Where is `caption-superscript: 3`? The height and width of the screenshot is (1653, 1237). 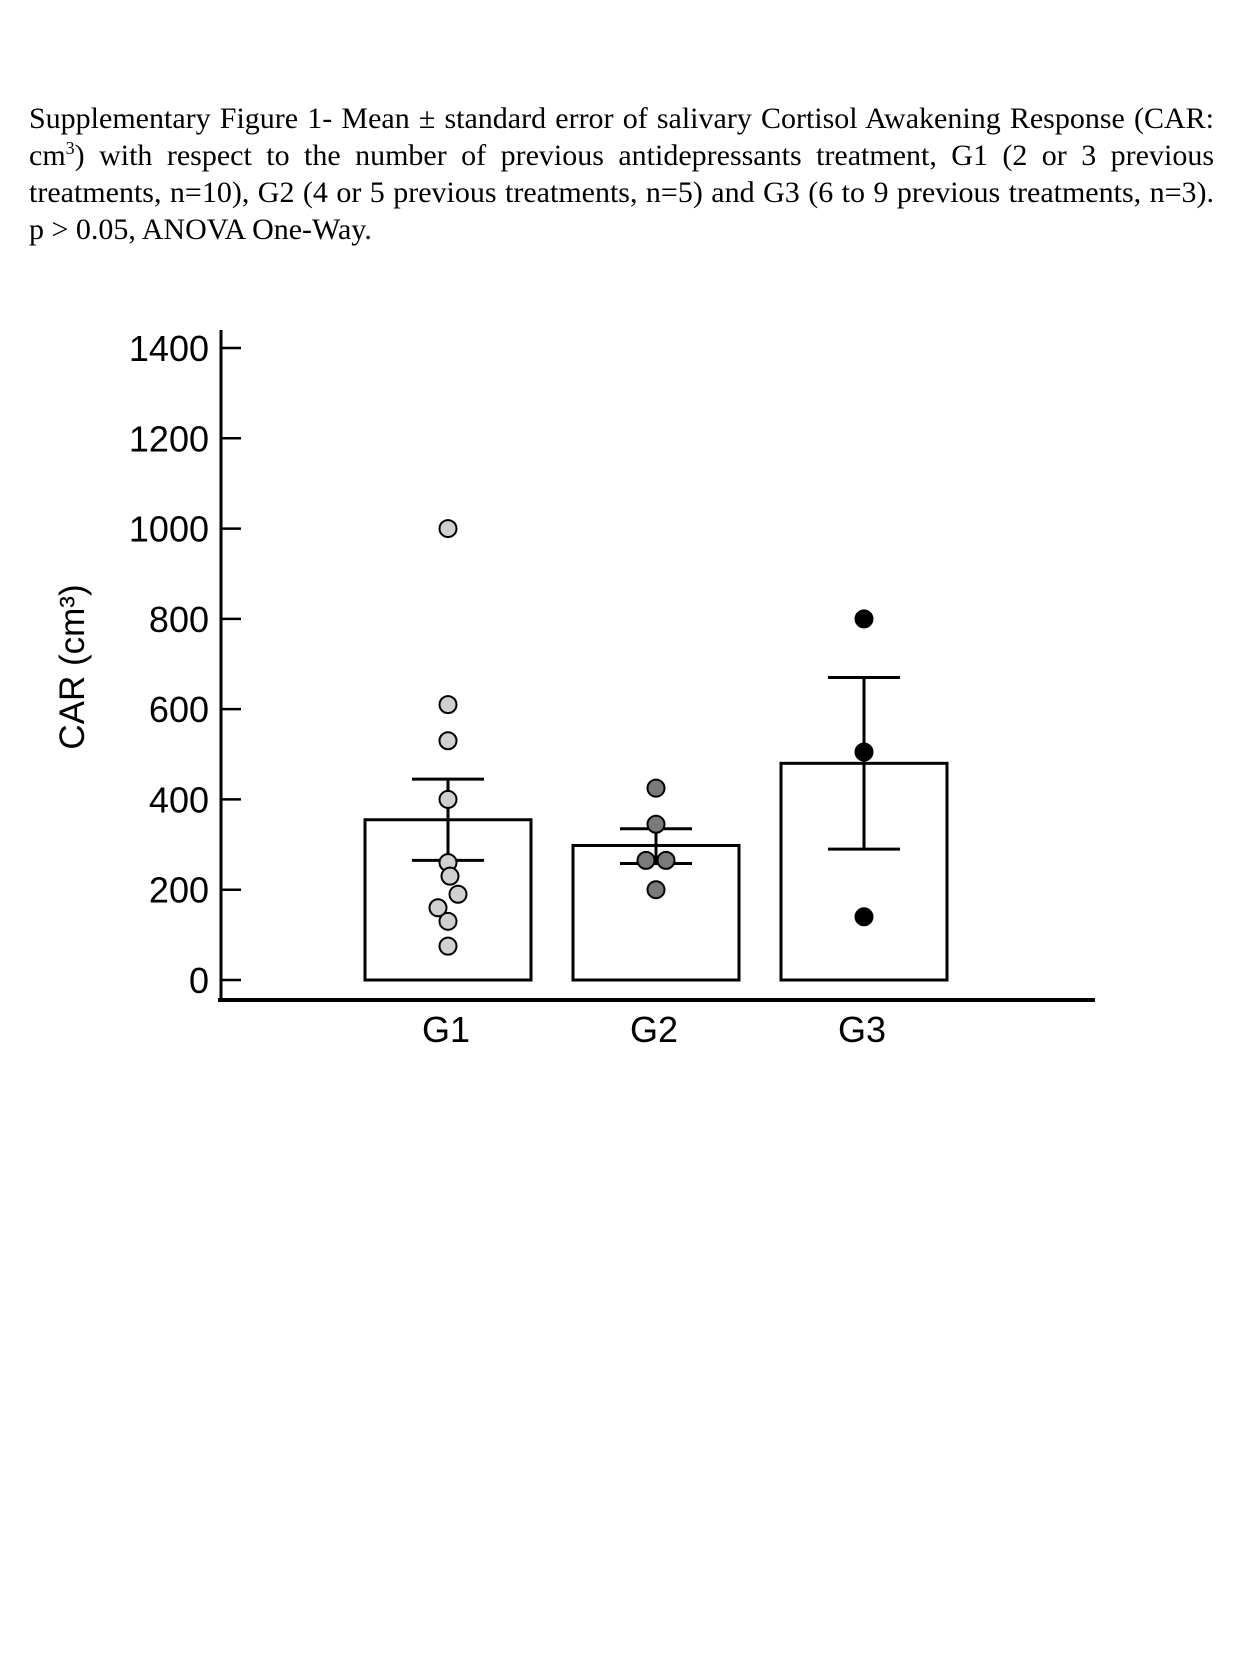
caption-superscript: 3 is located at coordinates (70, 148).